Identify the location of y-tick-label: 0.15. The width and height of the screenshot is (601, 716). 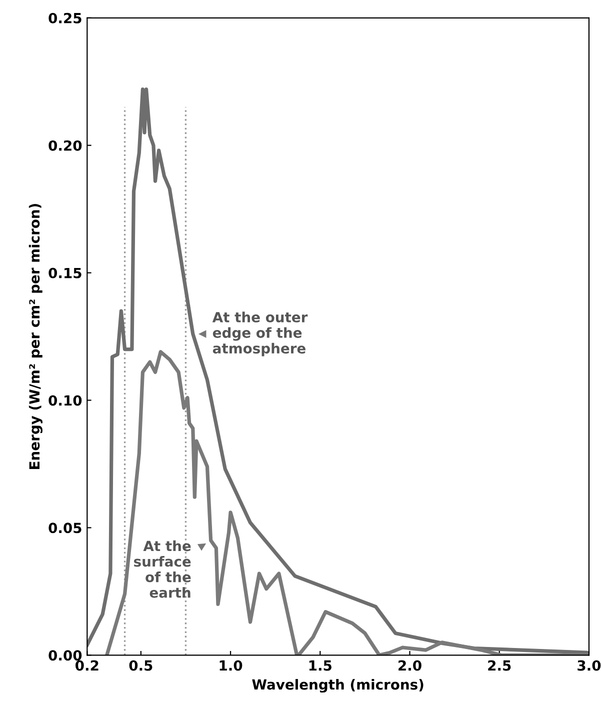
(65, 273).